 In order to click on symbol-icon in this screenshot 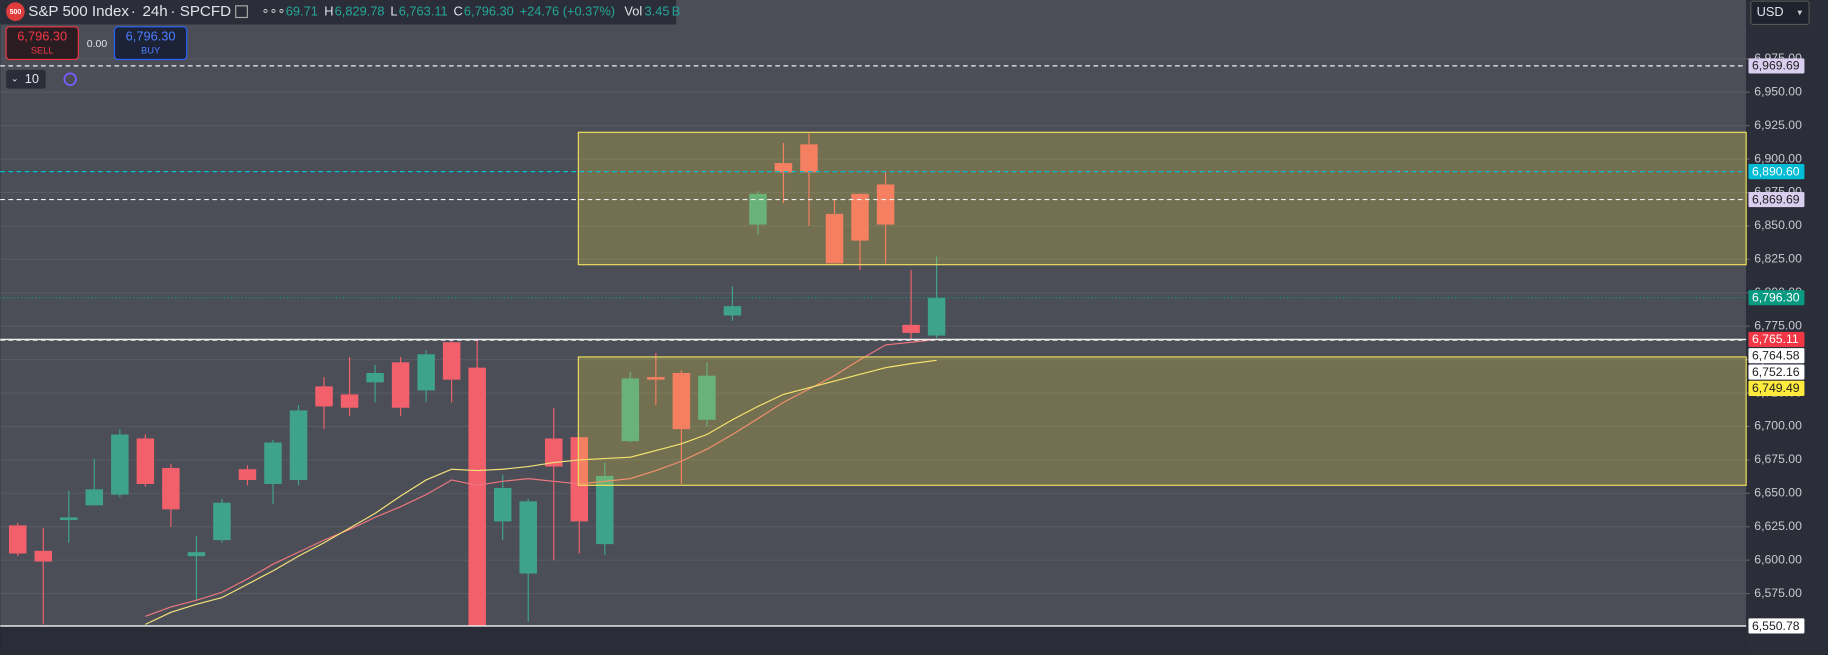, I will do `click(15, 11)`.